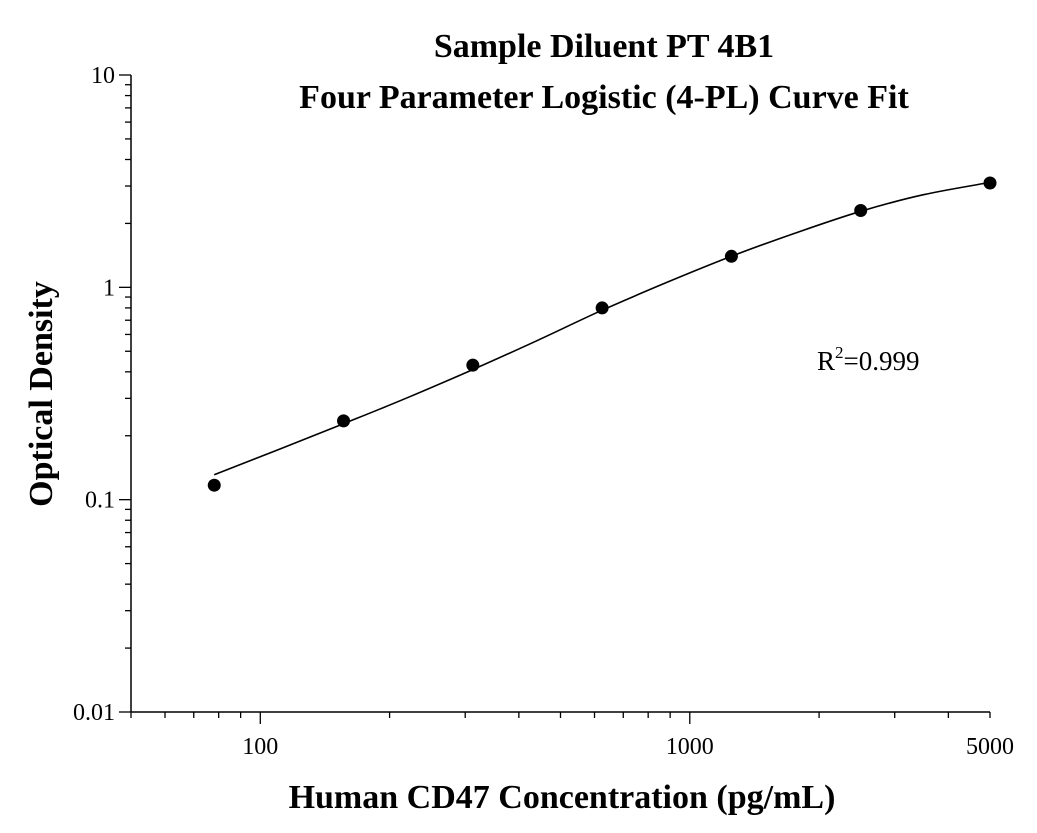  I want to click on r-squared-prefix: R, so click(826, 361).